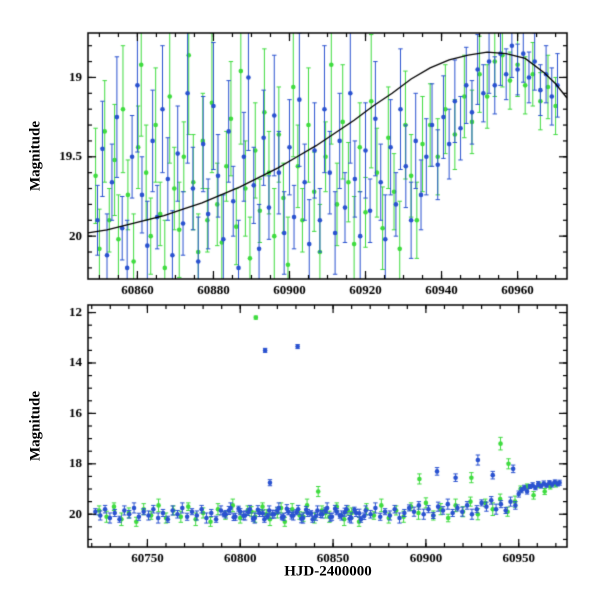 This screenshot has height=600, width=600. Describe the element at coordinates (328, 571) in the screenshot. I see `x-axis-title: HJD-2400000` at that location.